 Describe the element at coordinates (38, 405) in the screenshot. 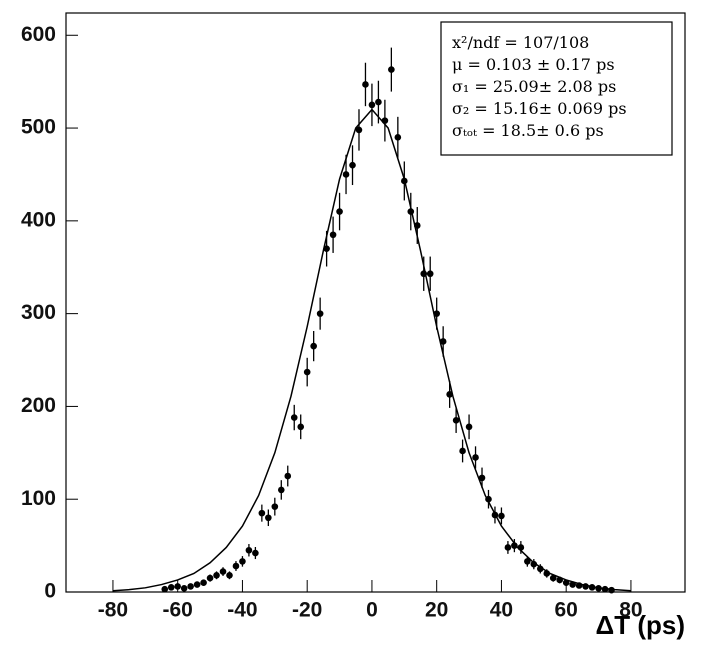

I see `y-tick-label: 200` at that location.